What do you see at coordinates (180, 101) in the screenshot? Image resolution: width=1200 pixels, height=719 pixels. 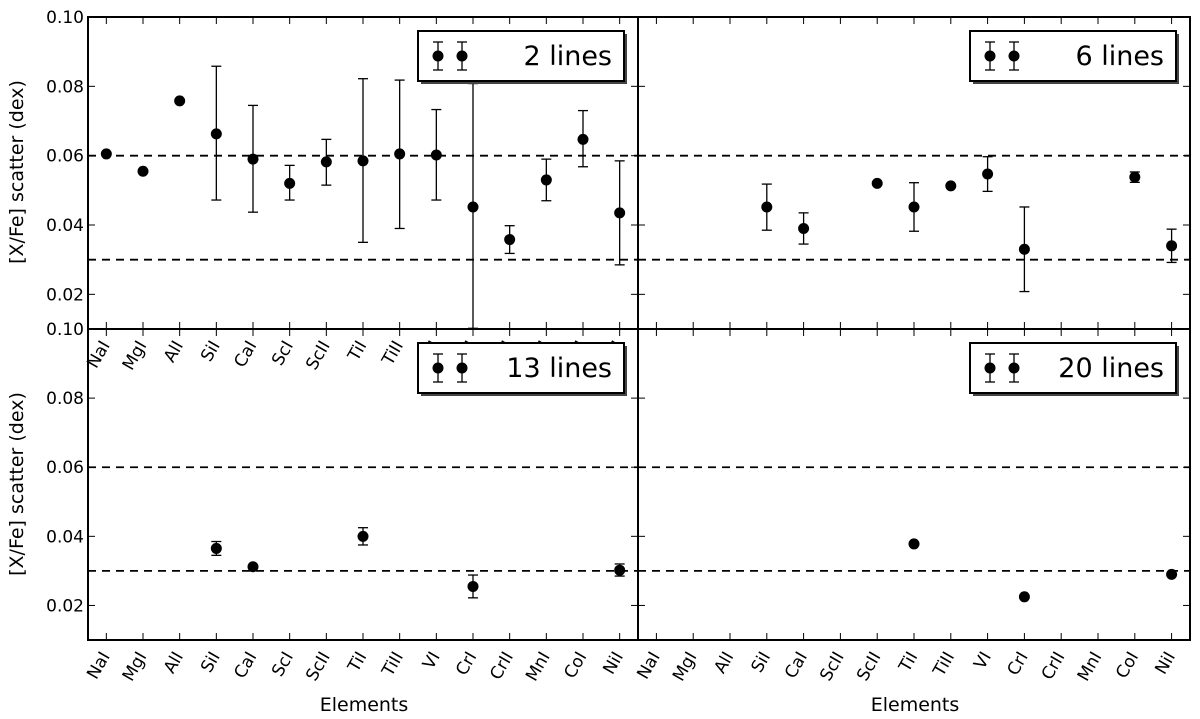 I see `data-point-ali` at bounding box center [180, 101].